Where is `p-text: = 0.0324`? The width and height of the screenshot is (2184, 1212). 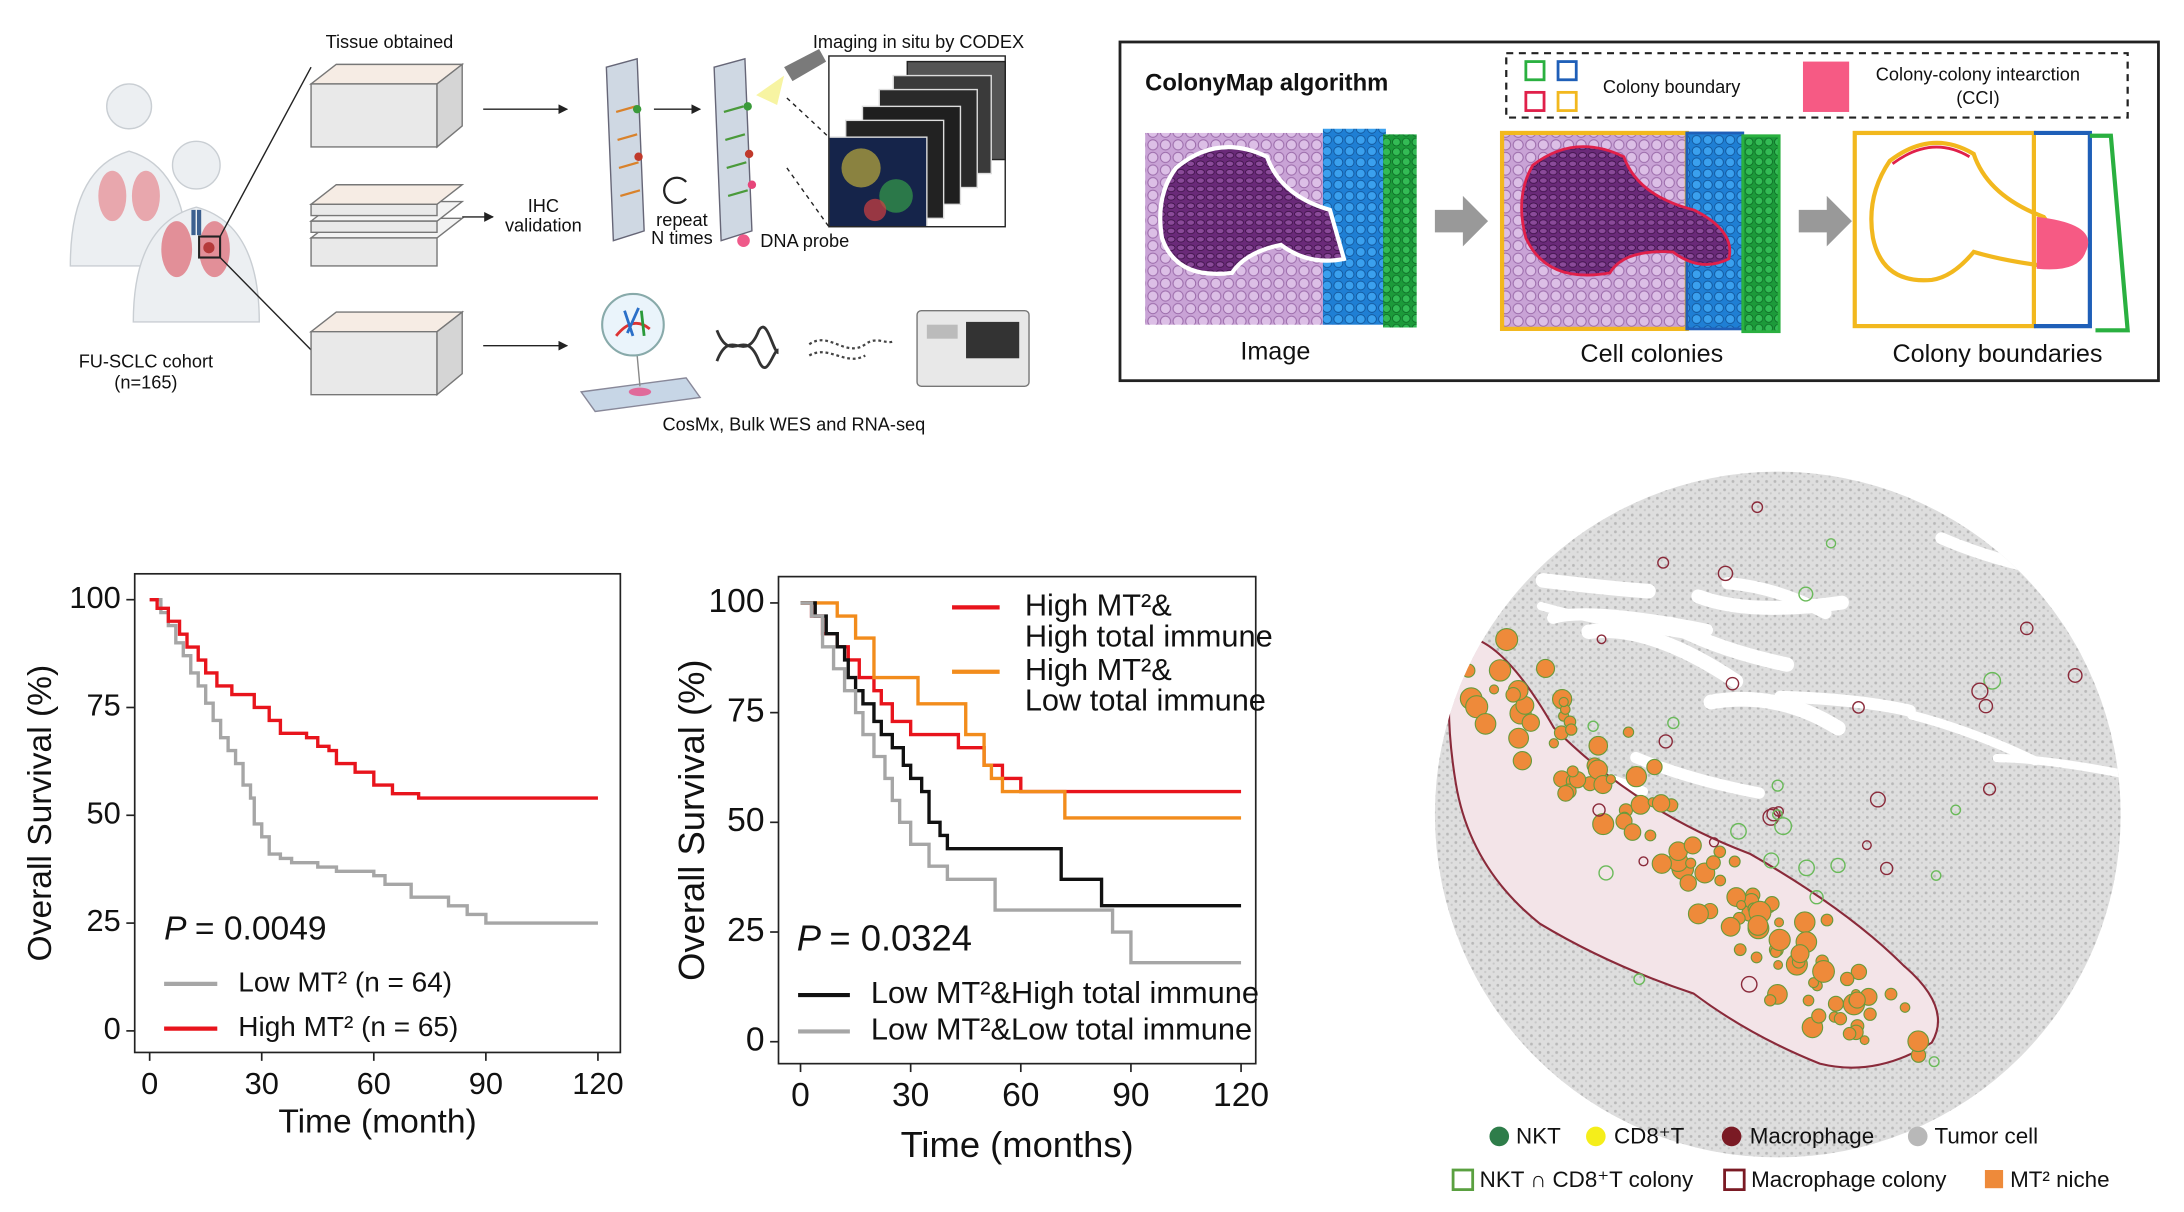 p-text: = 0.0324 is located at coordinates (900, 937).